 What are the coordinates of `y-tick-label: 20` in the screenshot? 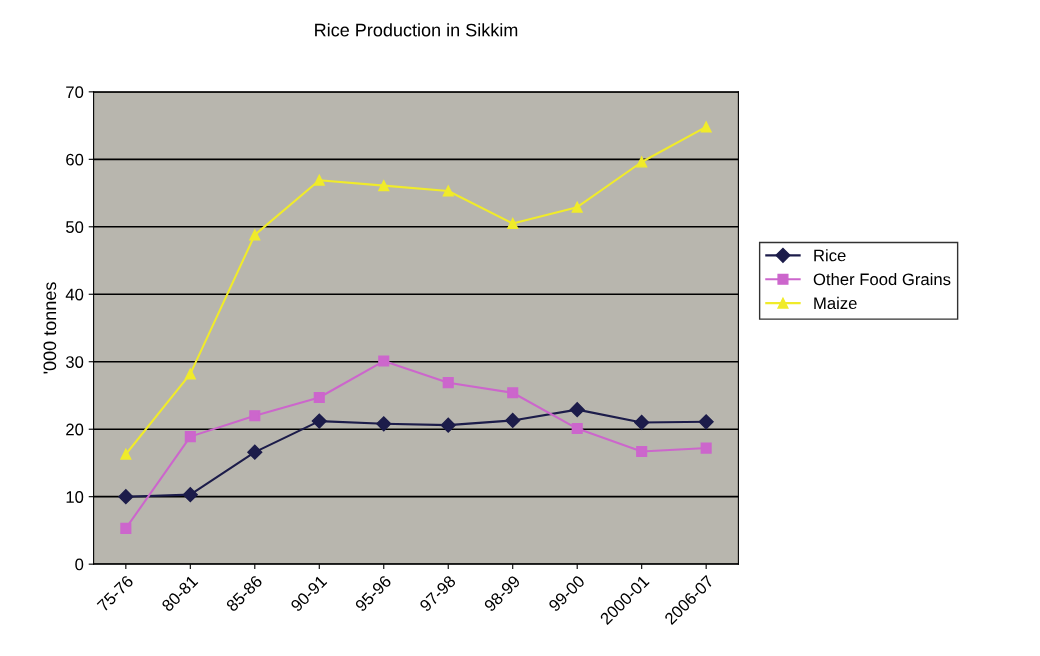 It's located at (75, 429).